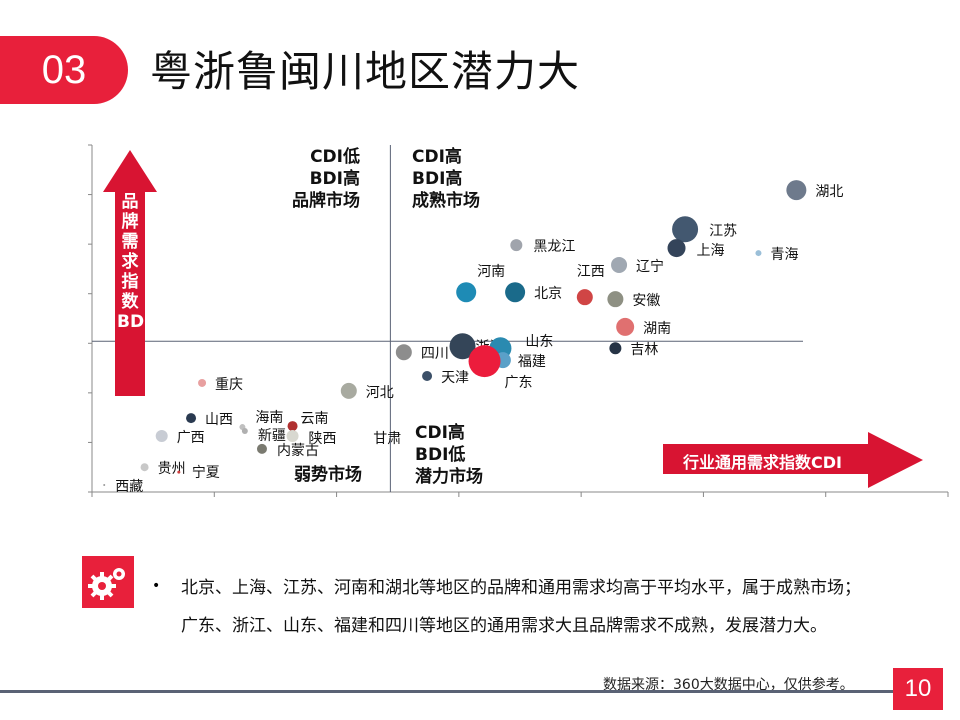  What do you see at coordinates (554, 247) in the screenshot?
I see `data-label: 黑龙江` at bounding box center [554, 247].